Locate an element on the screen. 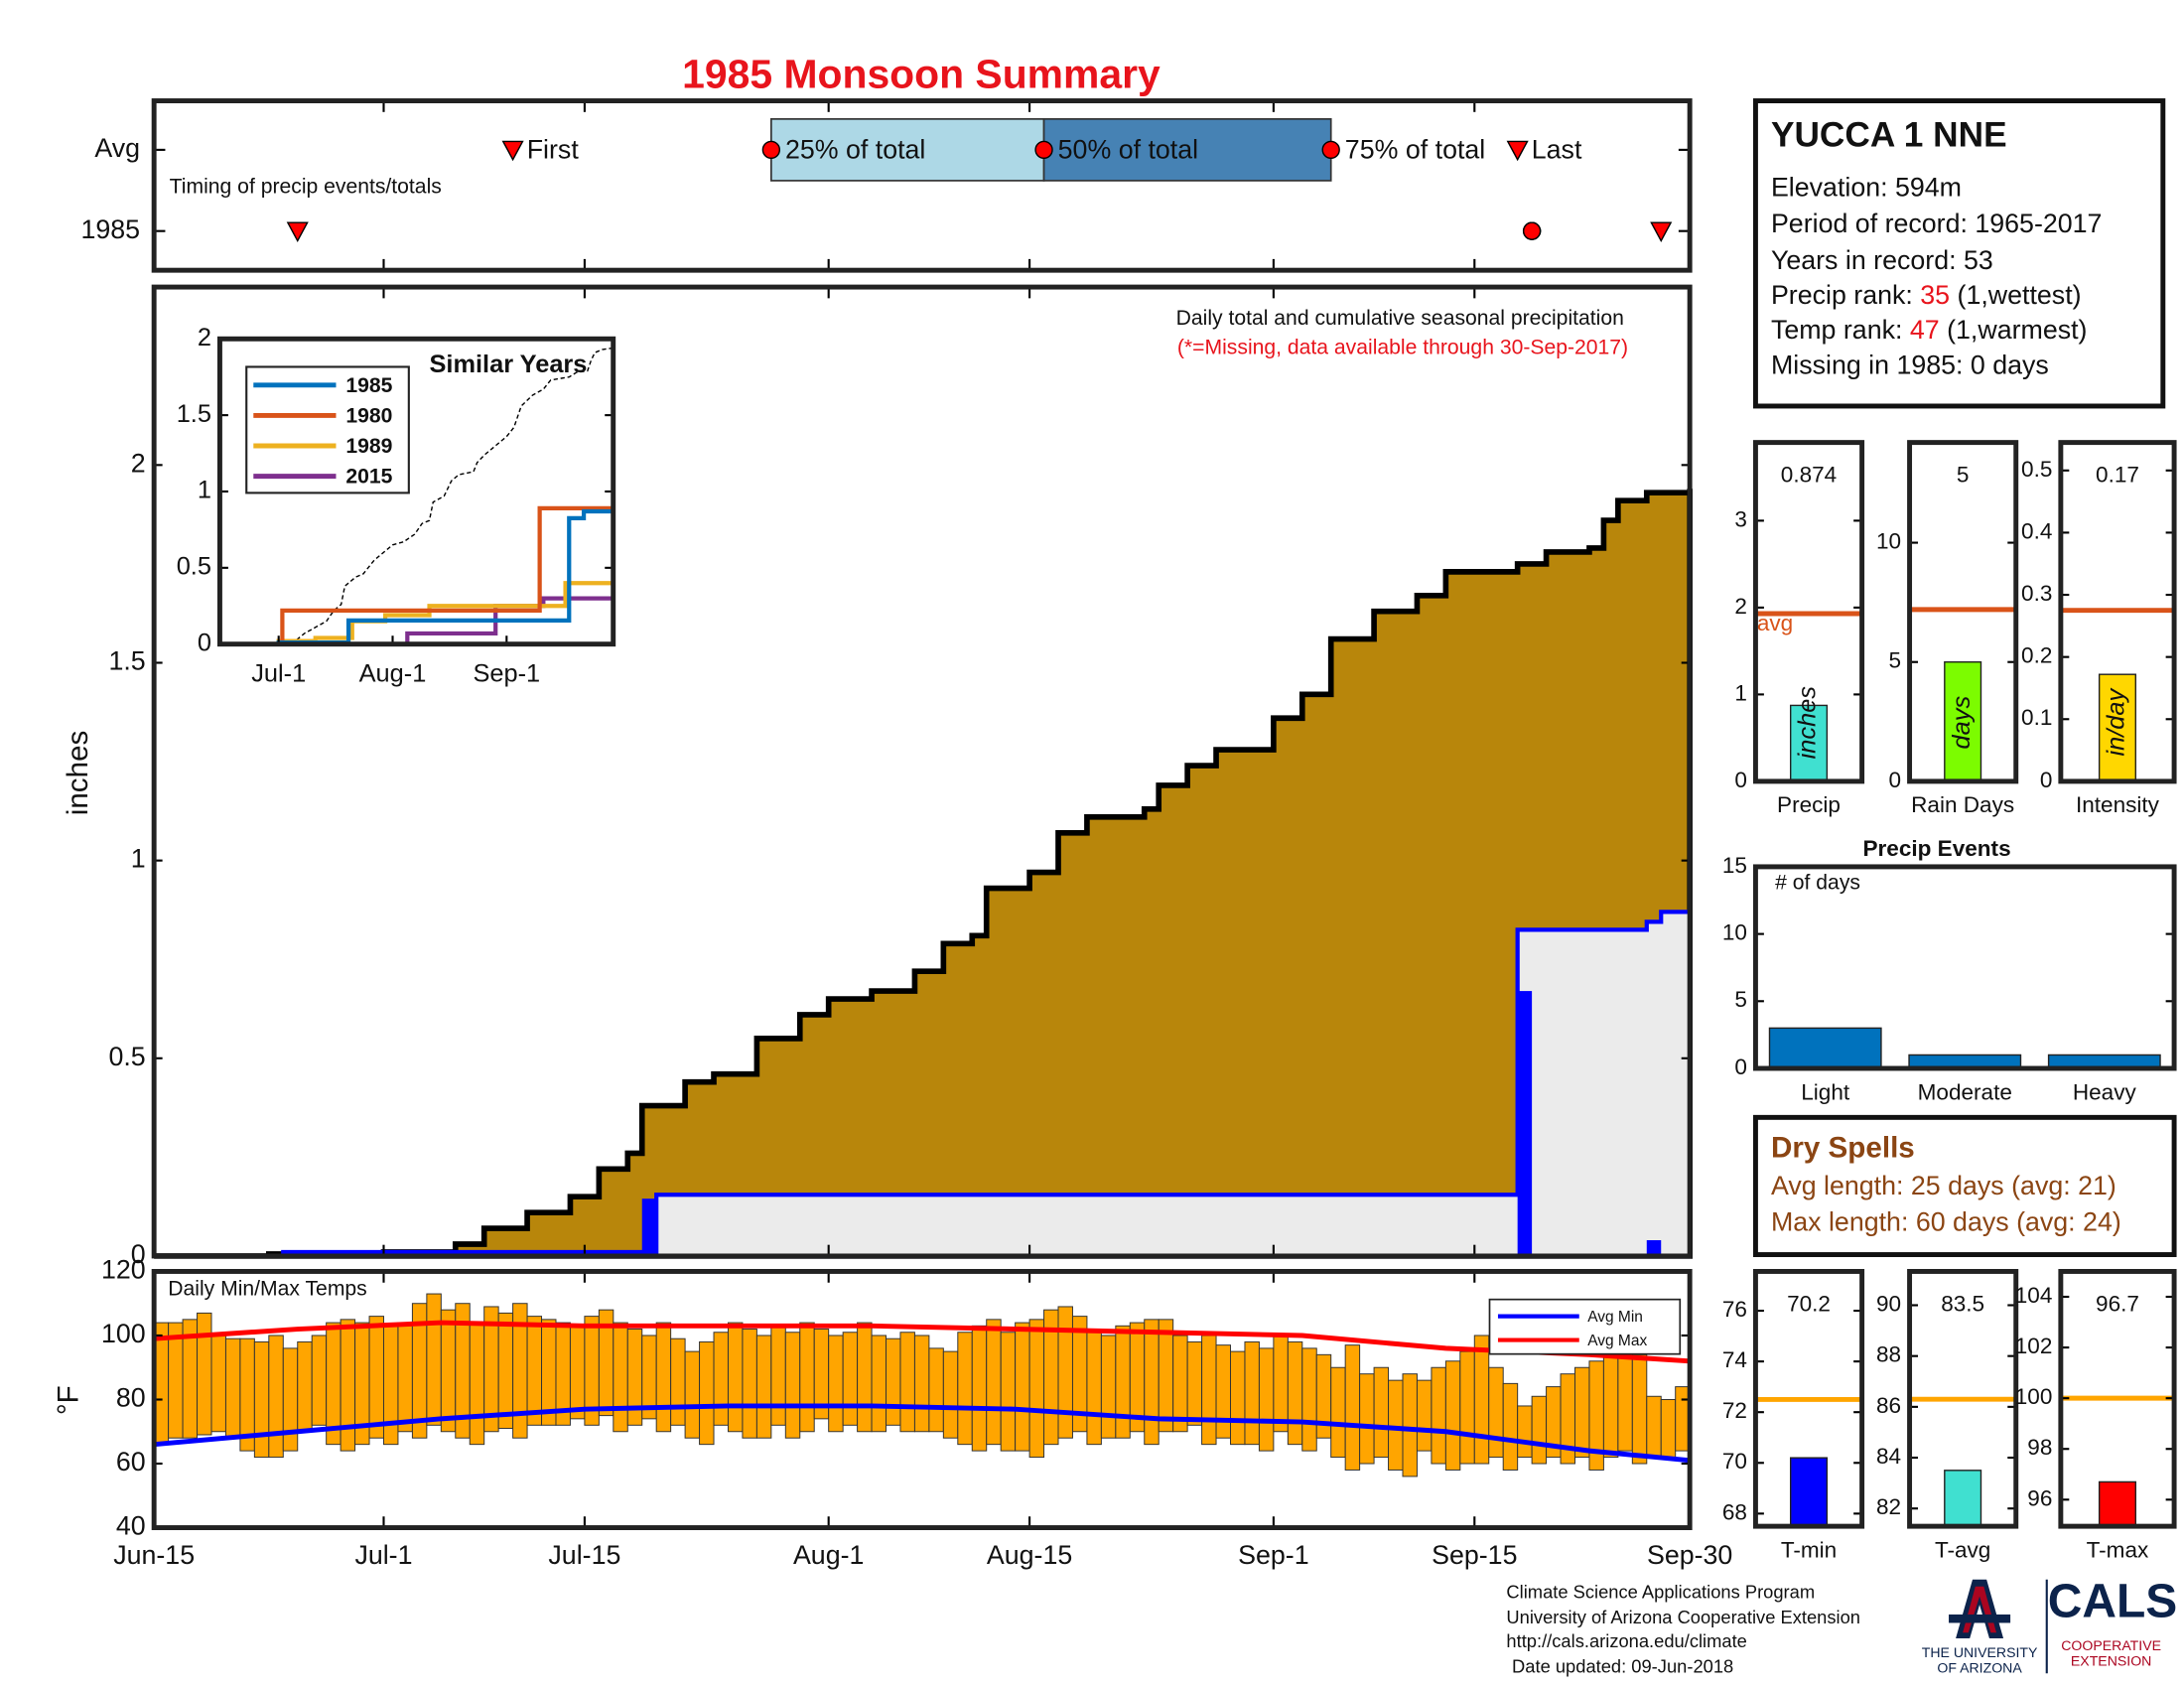  y-tick-label: 90 is located at coordinates (1888, 1303).